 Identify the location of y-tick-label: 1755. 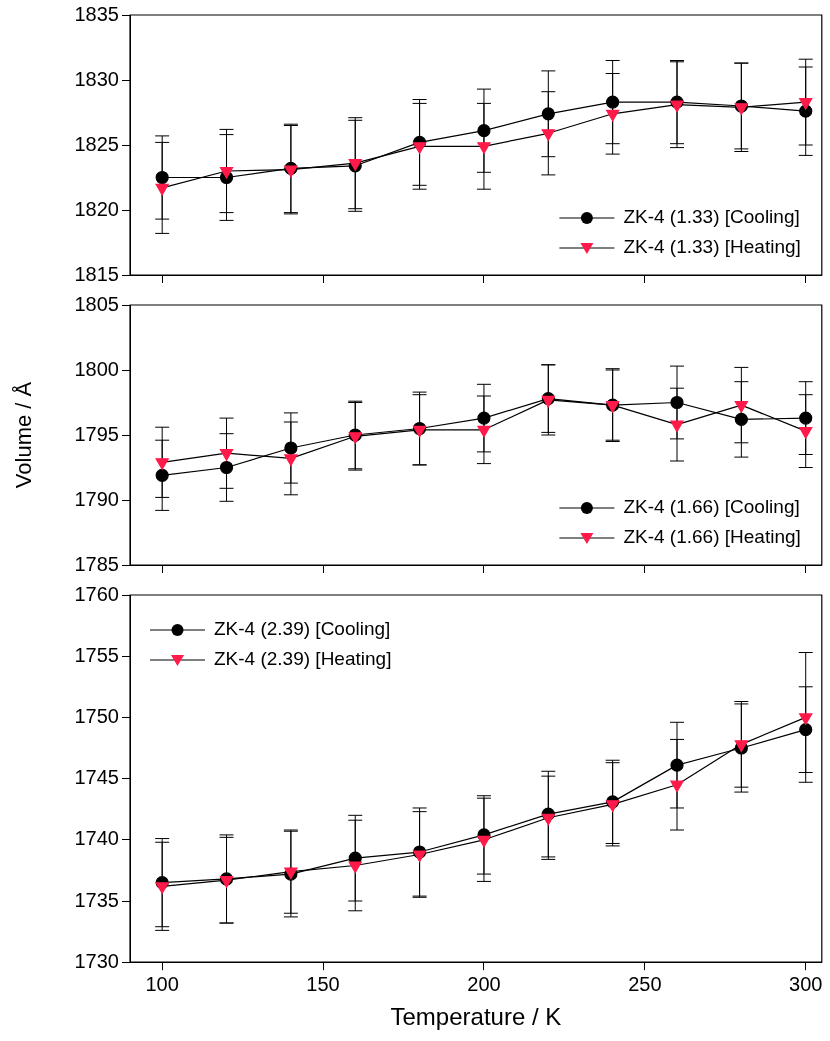
(96, 654).